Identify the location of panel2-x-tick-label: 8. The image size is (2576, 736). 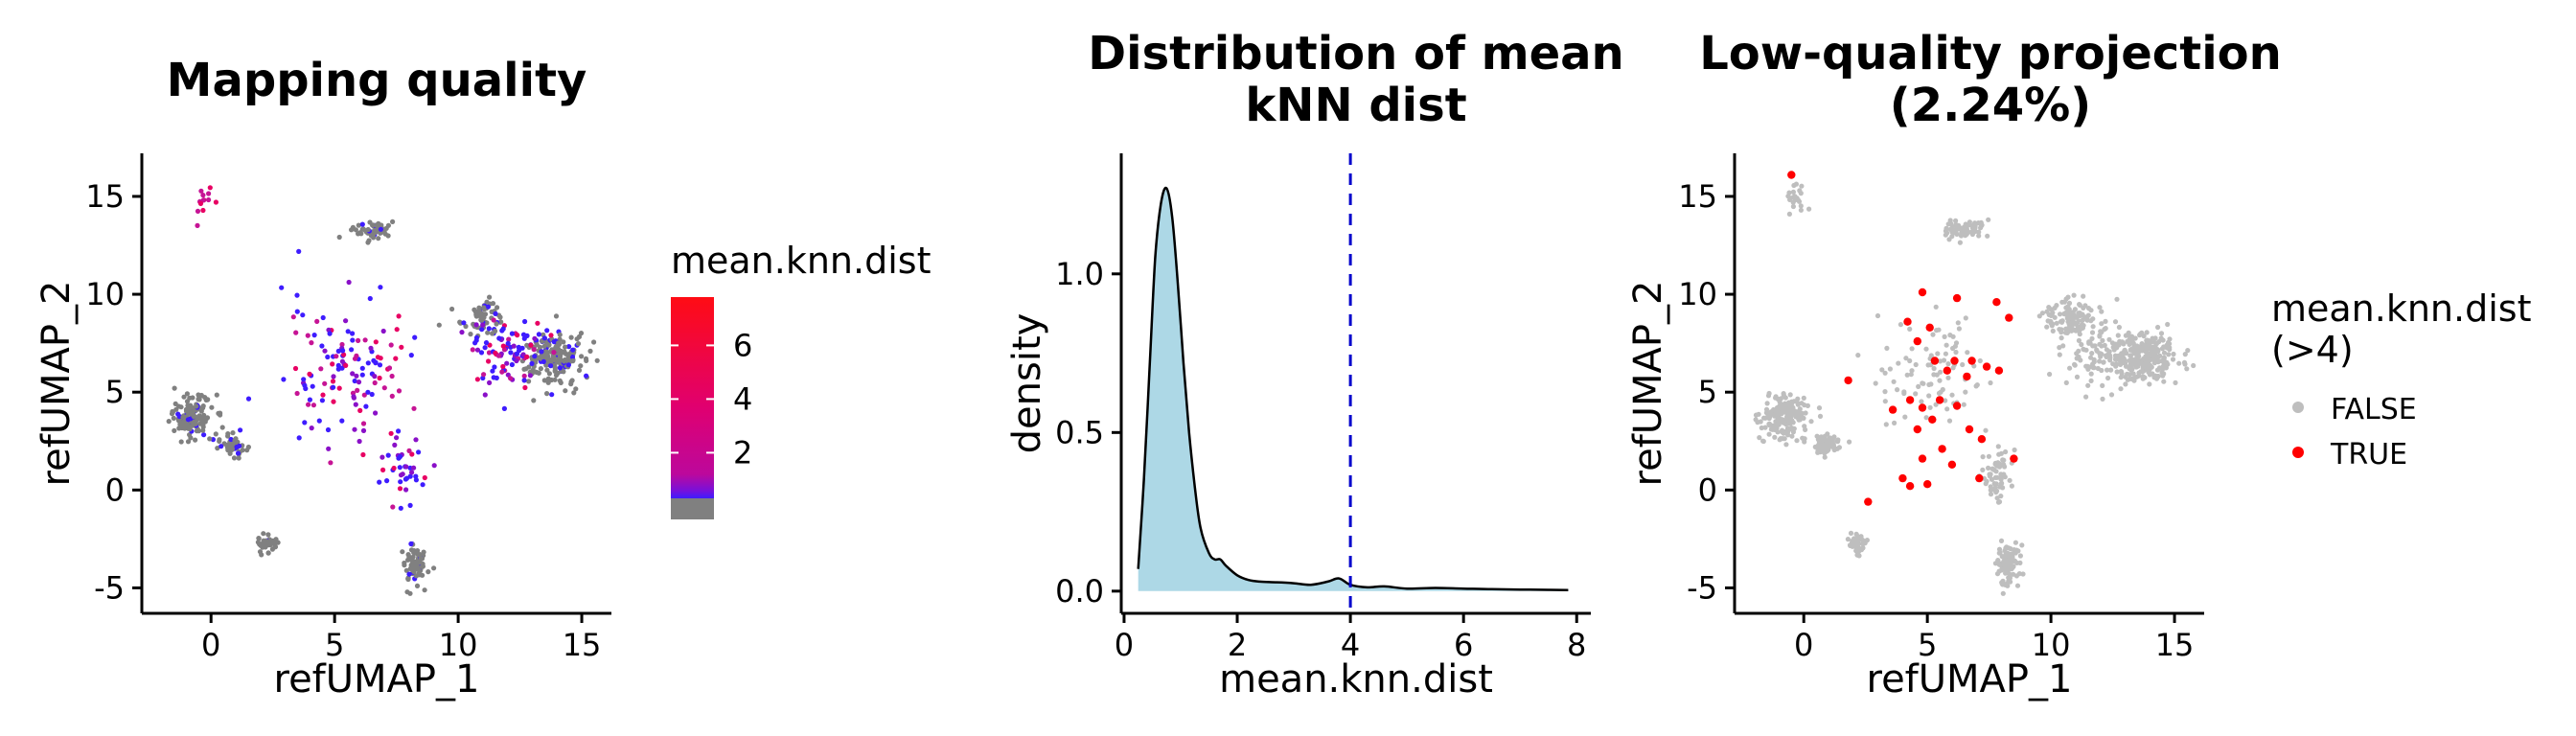
(1576, 645).